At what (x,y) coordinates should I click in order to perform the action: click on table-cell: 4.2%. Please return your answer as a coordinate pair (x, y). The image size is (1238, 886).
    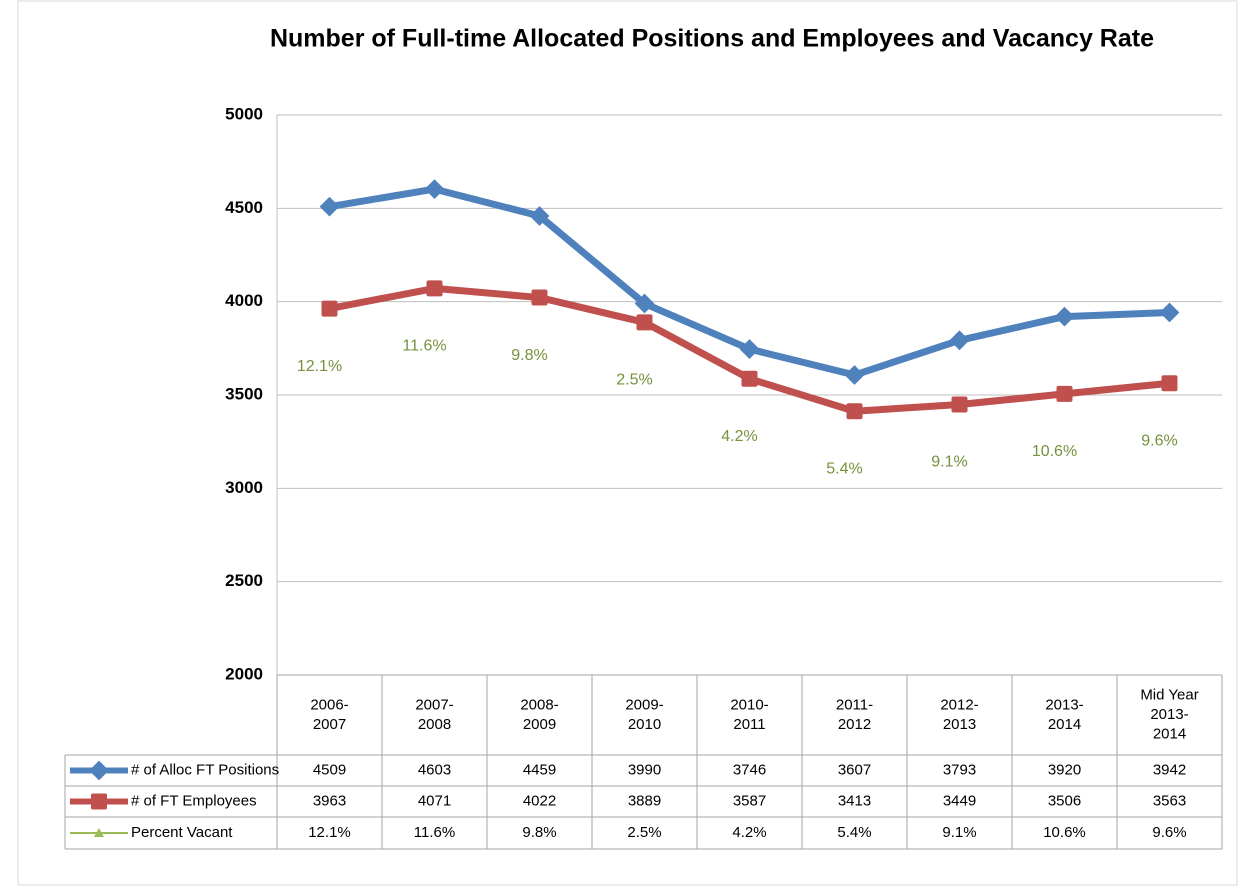
    Looking at the image, I should click on (749, 832).